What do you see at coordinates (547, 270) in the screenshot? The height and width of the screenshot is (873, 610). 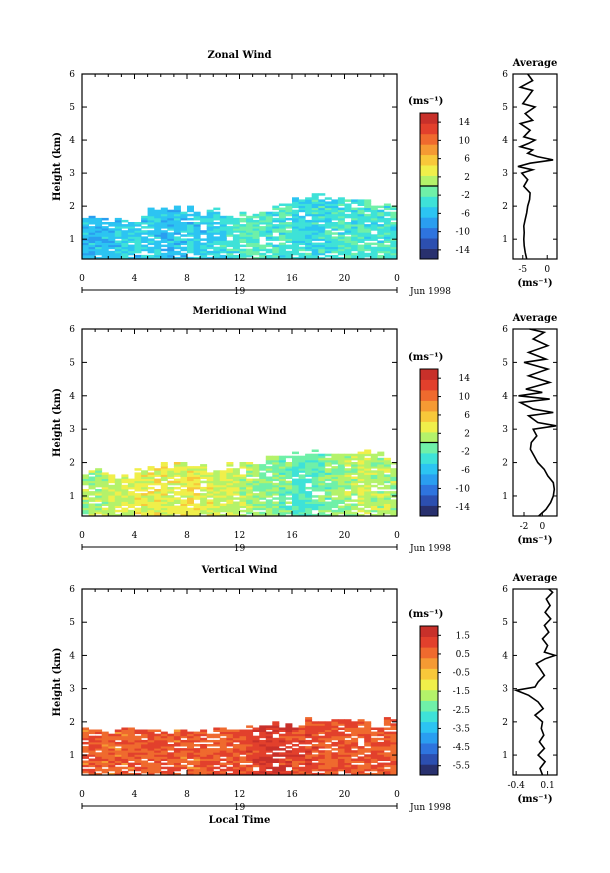 I see `inset-x-tick-label: 0` at bounding box center [547, 270].